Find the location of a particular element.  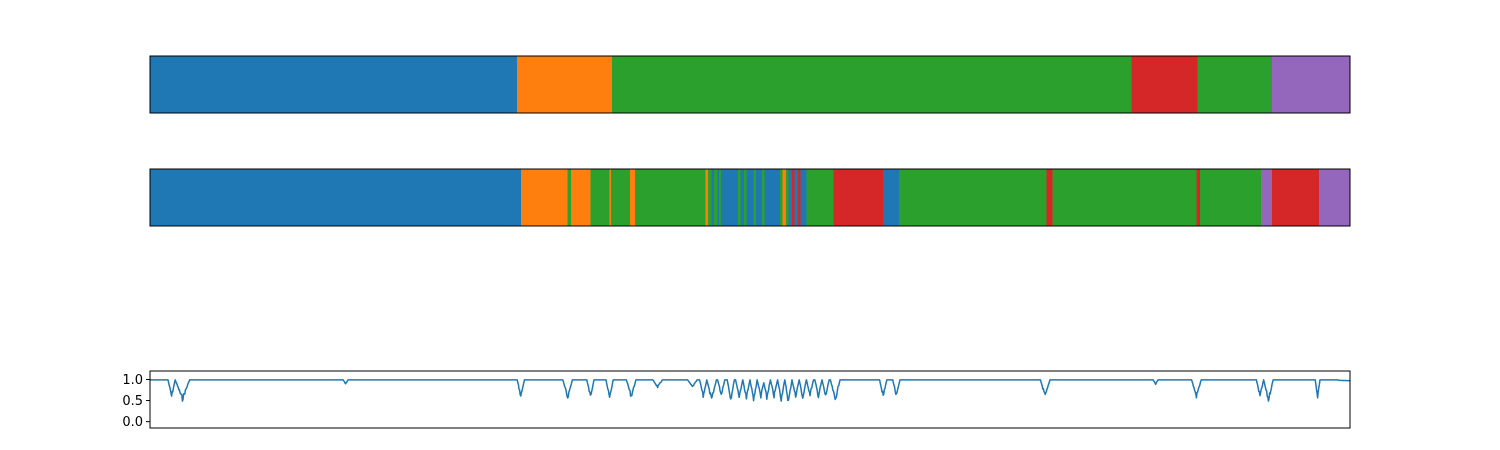

line-plot-panel-bottom: 0.0 0.5 1.0 is located at coordinates (736, 400).